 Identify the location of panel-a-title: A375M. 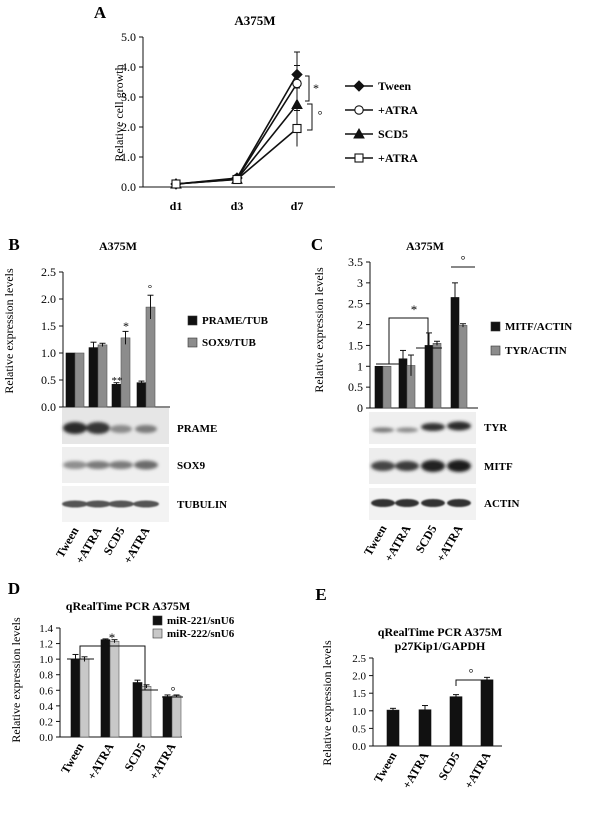
(254, 20).